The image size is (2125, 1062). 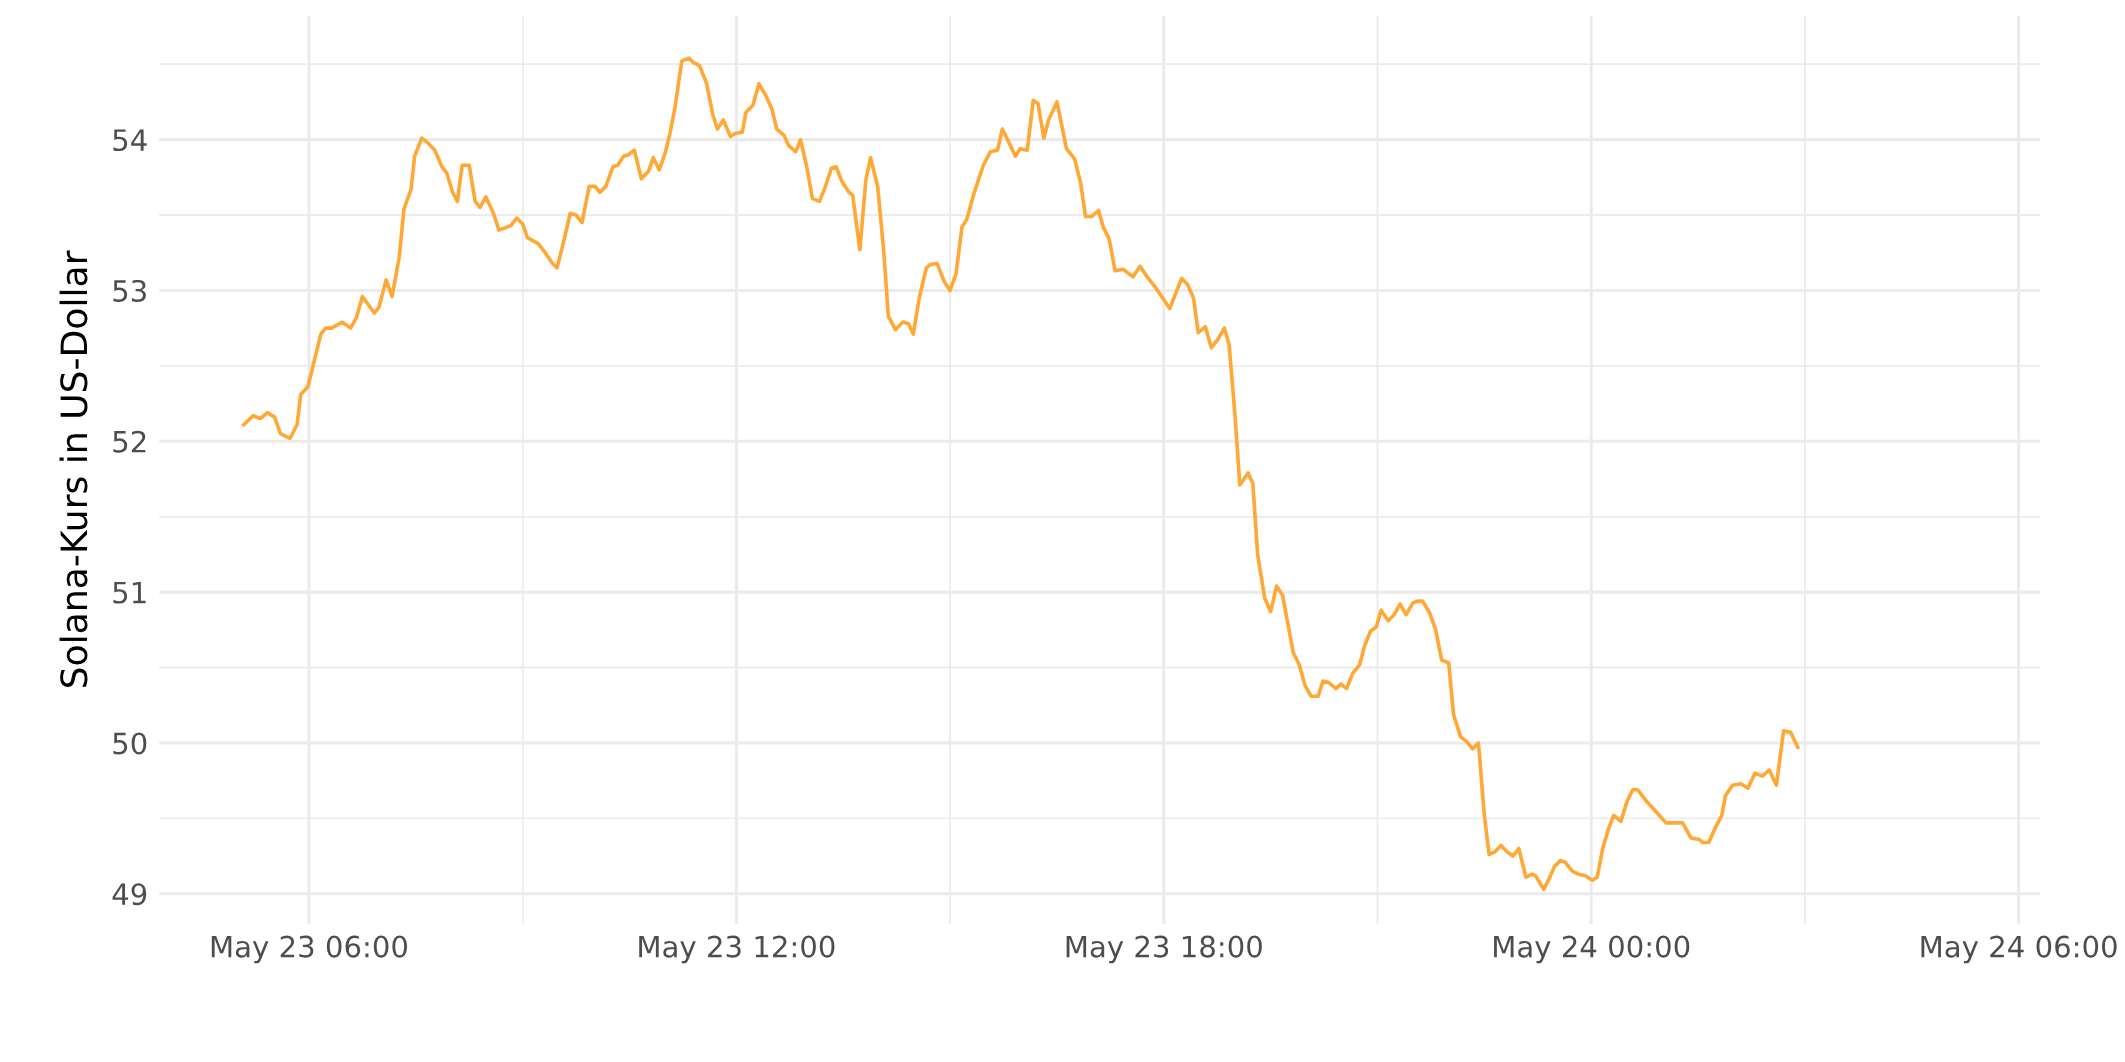 What do you see at coordinates (130, 743) in the screenshot?
I see `y-tick-label: 50` at bounding box center [130, 743].